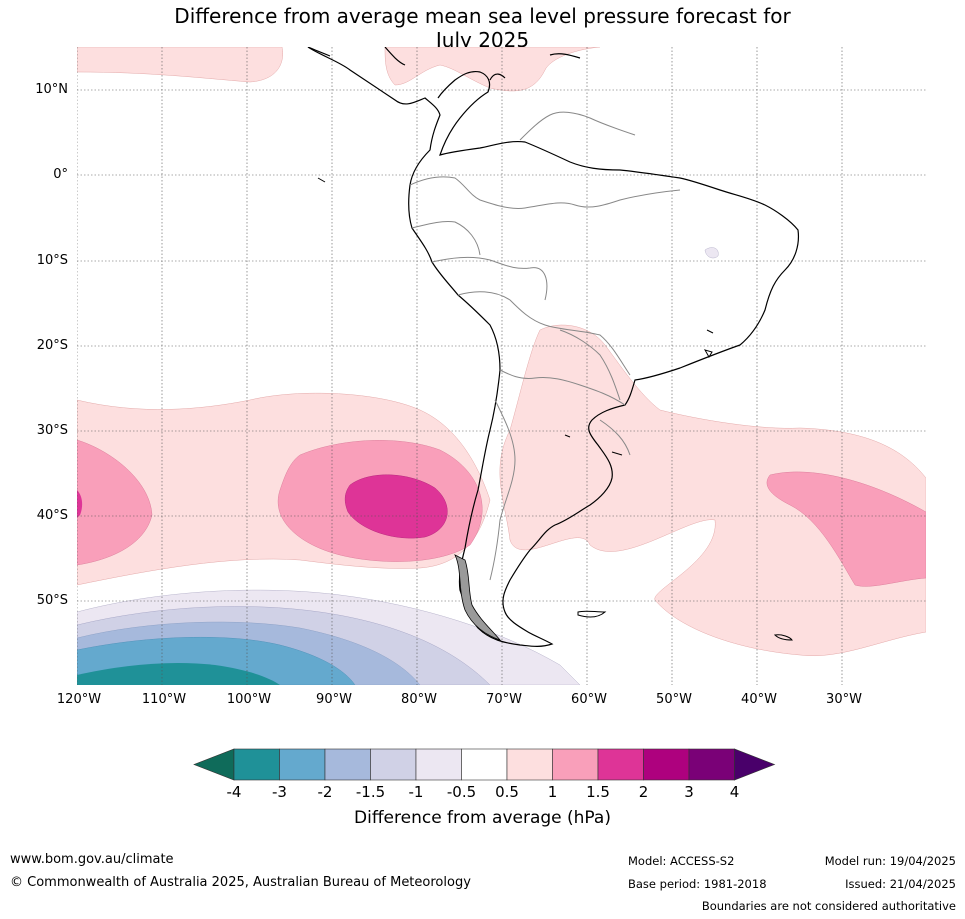 The width and height of the screenshot is (965, 919). Describe the element at coordinates (52, 515) in the screenshot. I see `lat-label: 40°S` at that location.